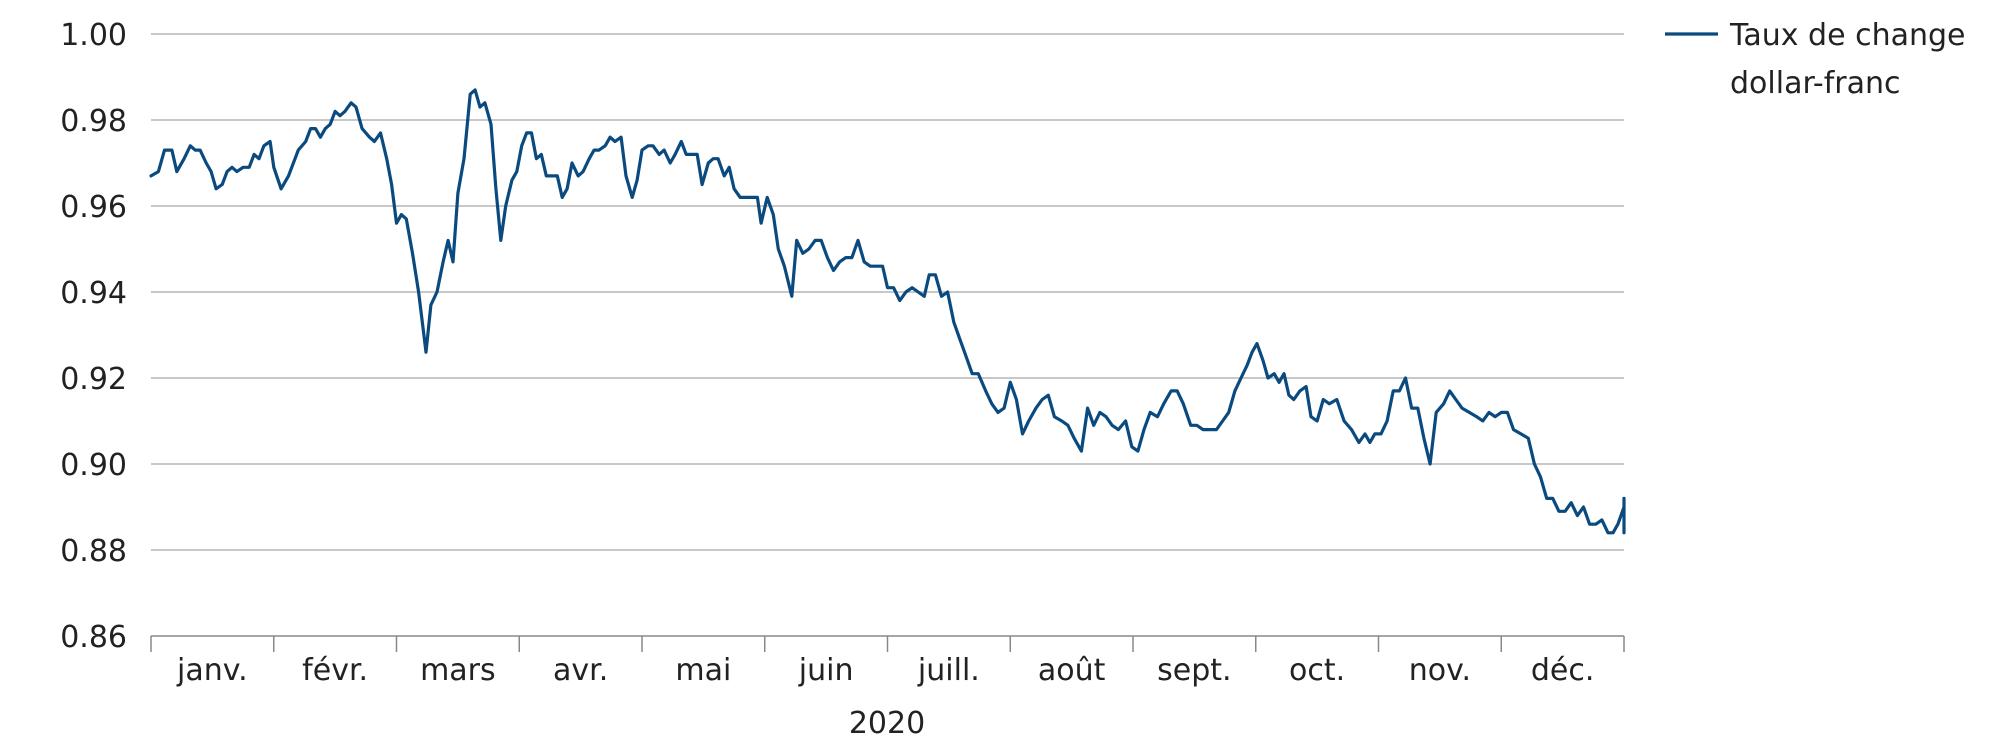 Image resolution: width=2000 pixels, height=753 pixels. Describe the element at coordinates (93, 379) in the screenshot. I see `y-tick-label: 0.92` at that location.